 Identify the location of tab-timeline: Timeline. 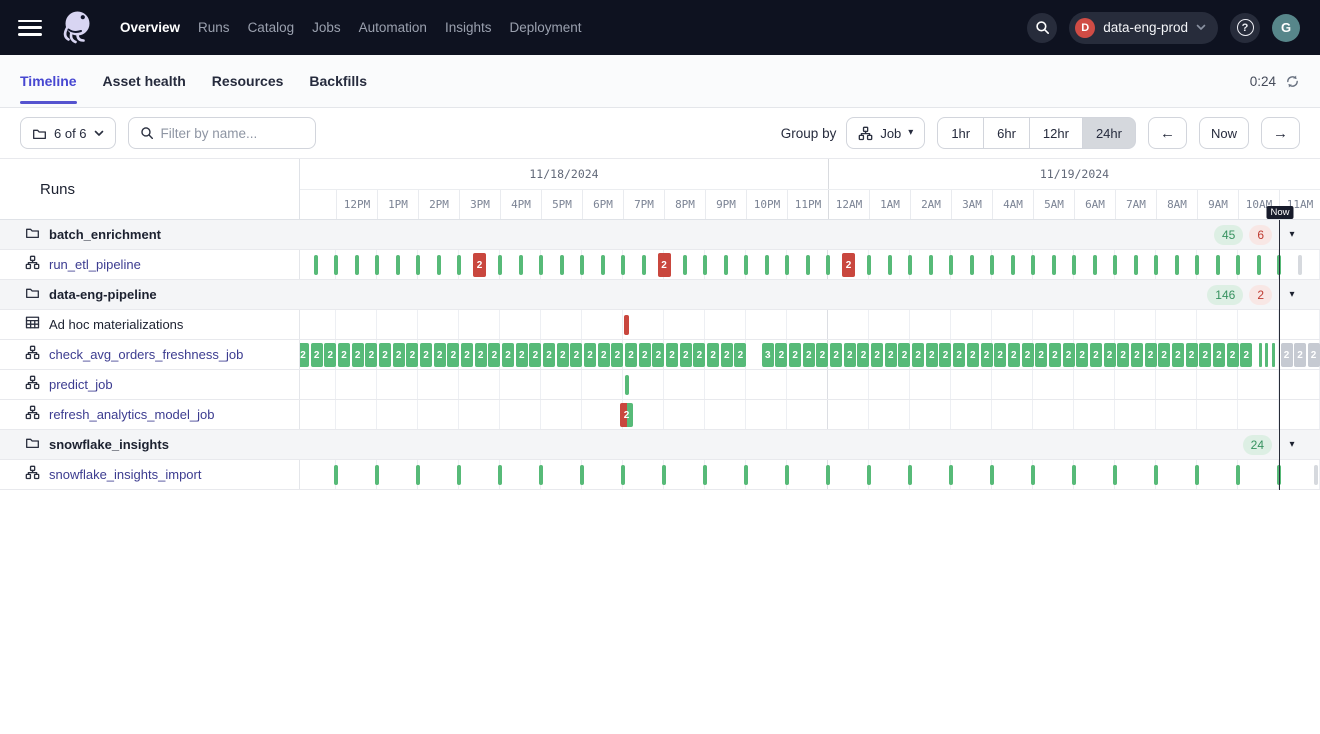
(48, 81).